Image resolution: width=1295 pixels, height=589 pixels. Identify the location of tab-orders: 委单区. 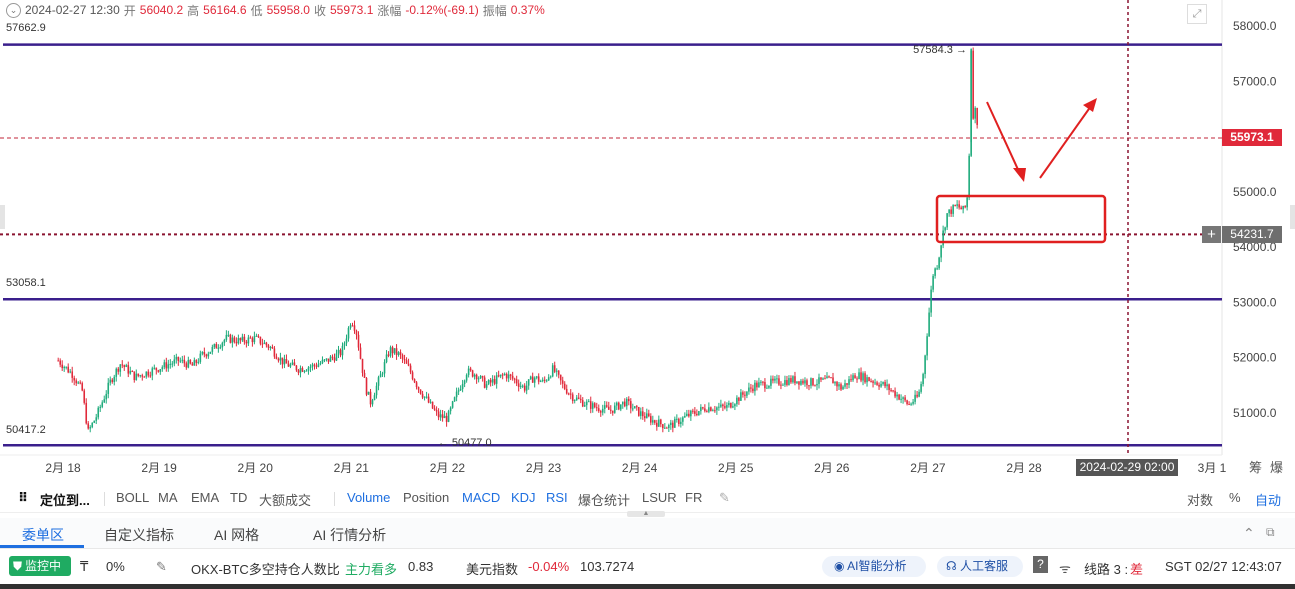
(43, 535).